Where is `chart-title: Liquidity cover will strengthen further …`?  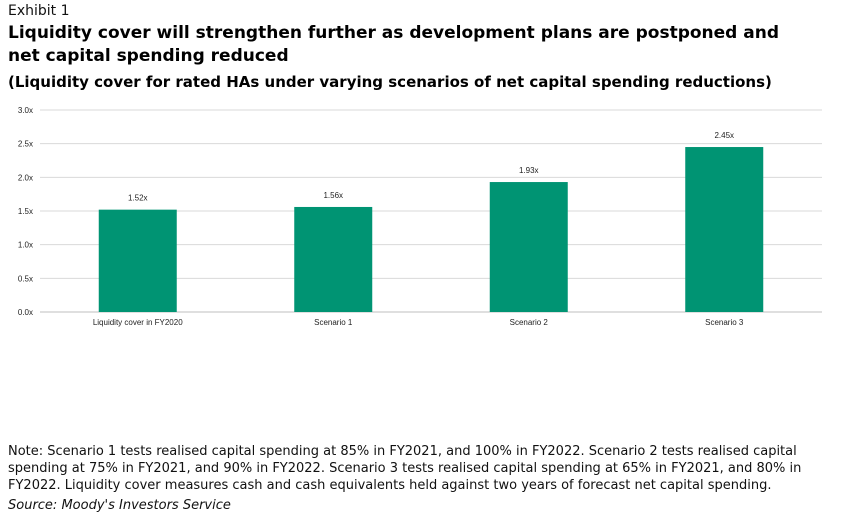
chart-title: Liquidity cover will strengthen further … is located at coordinates (394, 44).